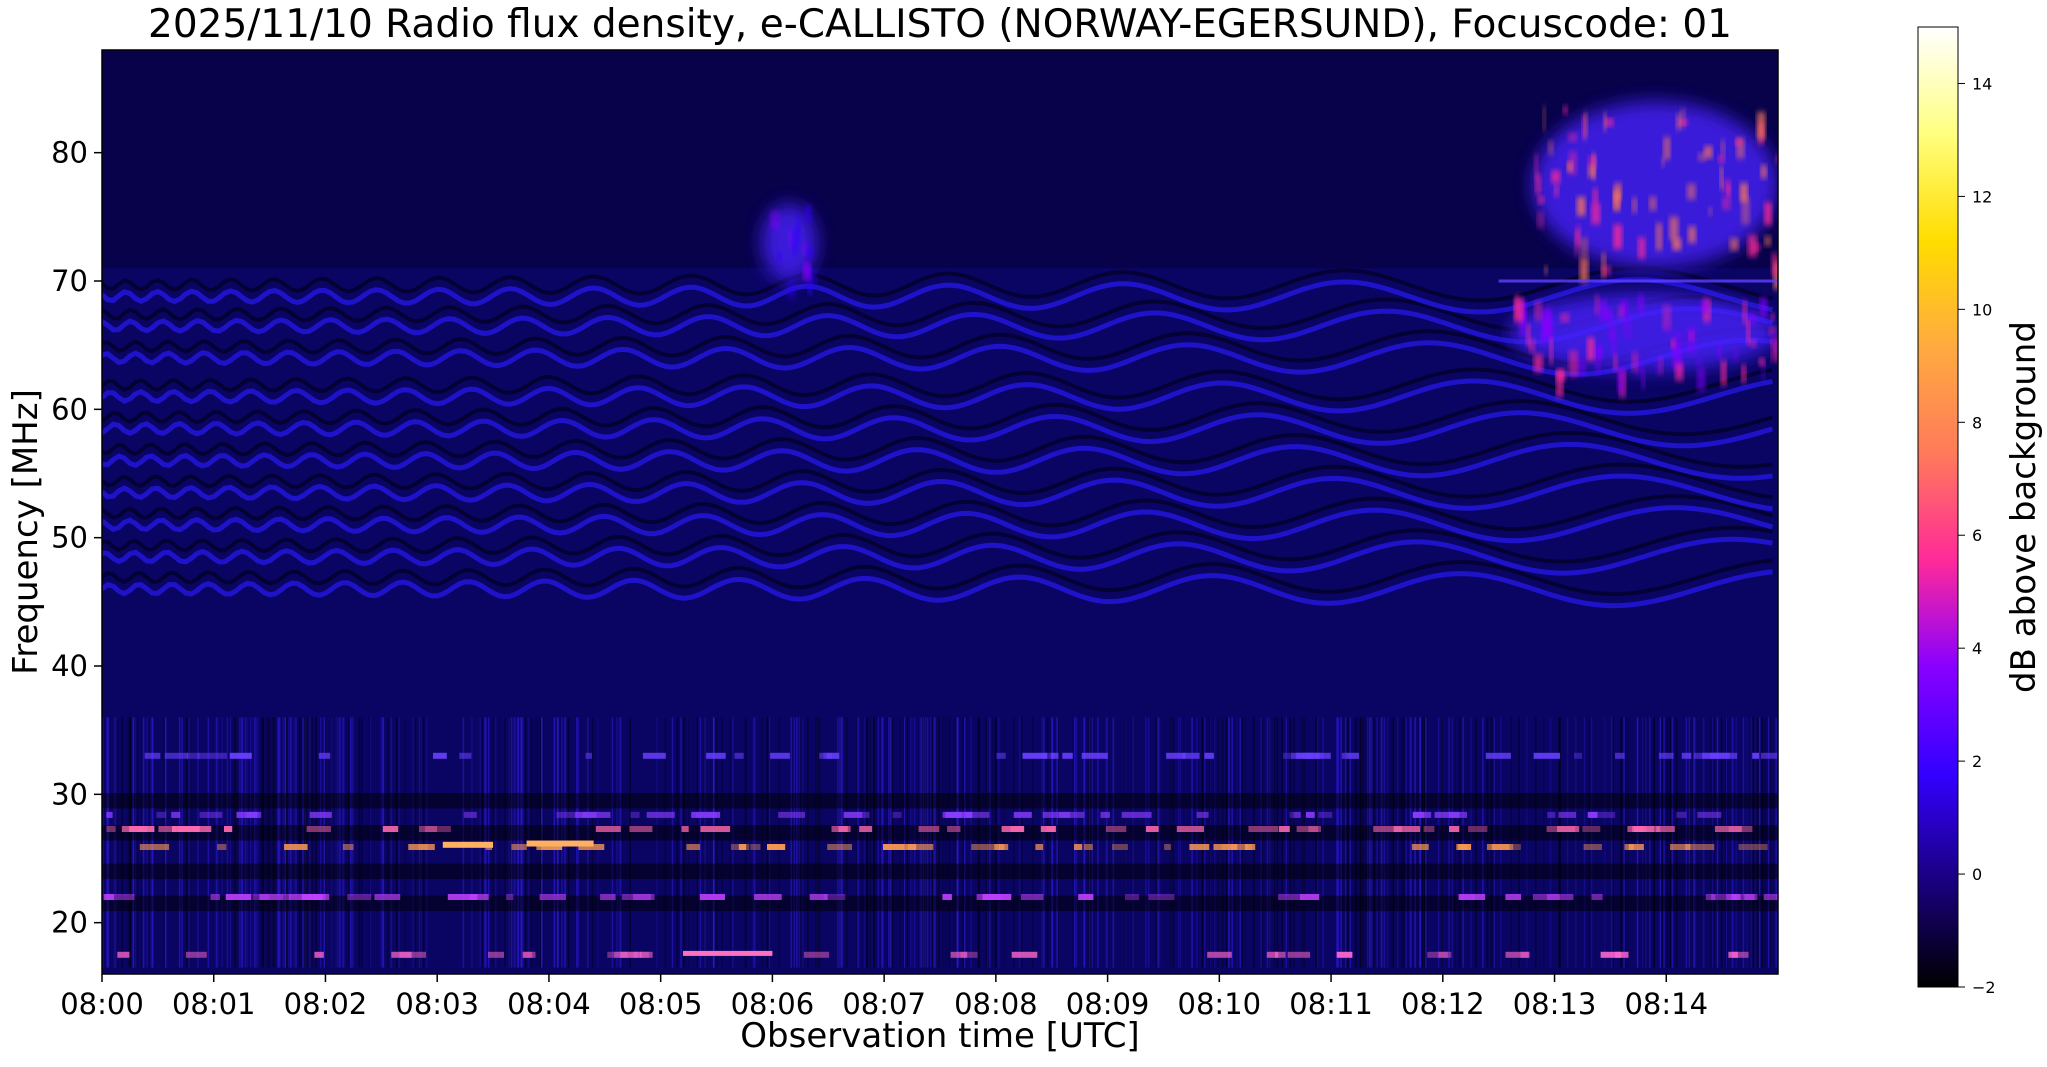  What do you see at coordinates (937, 345) in the screenshot?
I see `ripple-dark-stripe` at bounding box center [937, 345].